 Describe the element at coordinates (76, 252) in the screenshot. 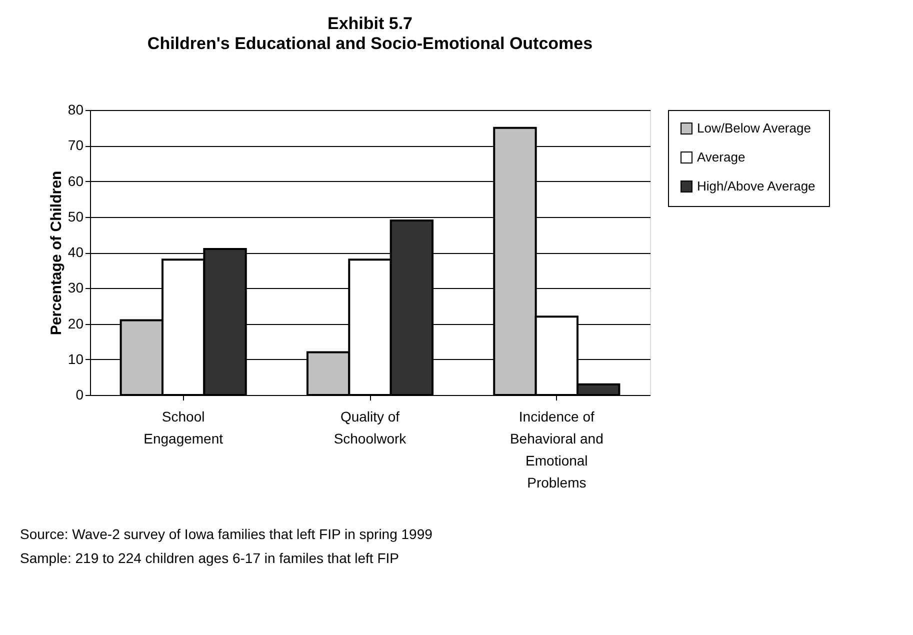

I see `y-tick-label: 40` at that location.